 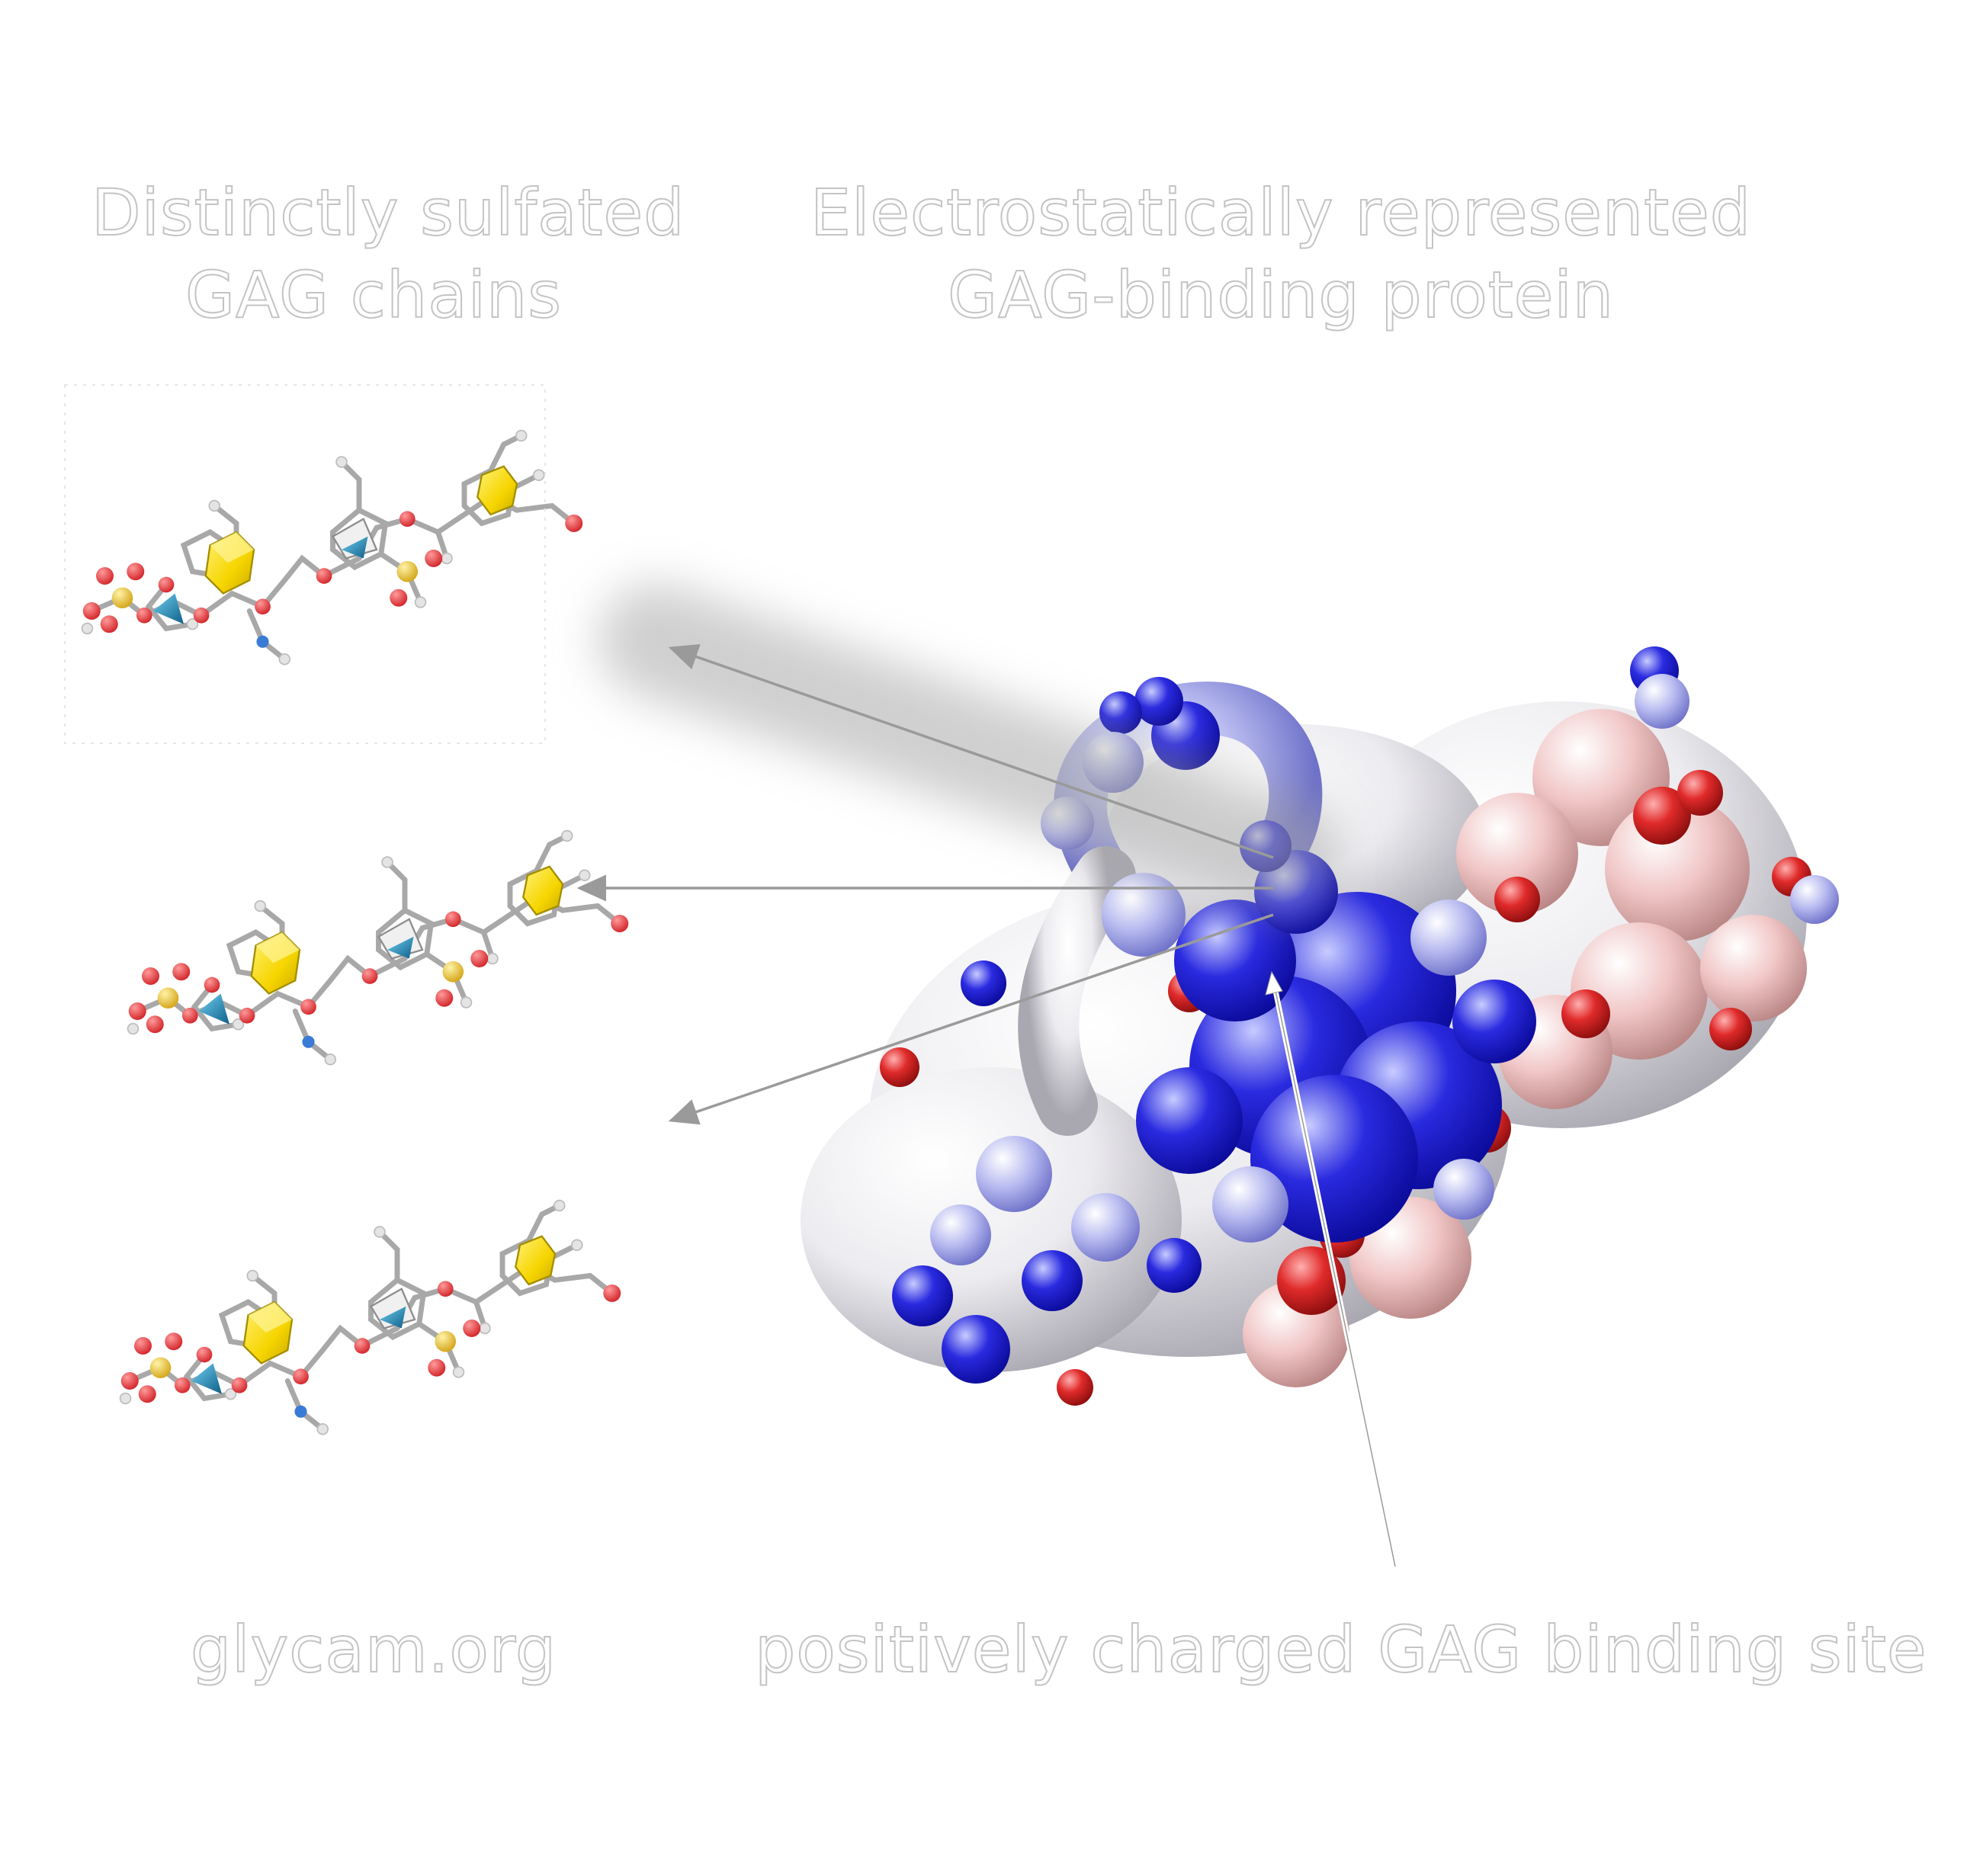 What do you see at coordinates (370, 1318) in the screenshot?
I see `gag-chain-3-icon` at bounding box center [370, 1318].